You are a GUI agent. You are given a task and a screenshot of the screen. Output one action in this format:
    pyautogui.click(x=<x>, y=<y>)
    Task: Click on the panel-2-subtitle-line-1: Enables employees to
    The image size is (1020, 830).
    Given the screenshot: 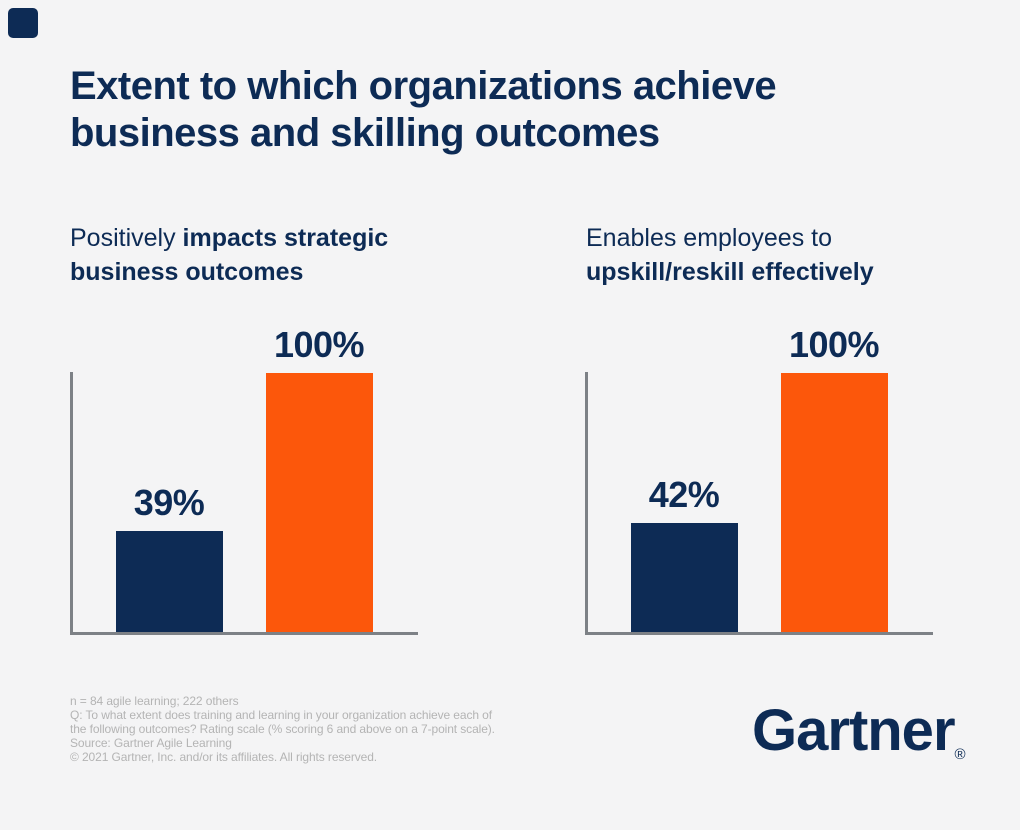 What is the action you would take?
    pyautogui.click(x=803, y=238)
    